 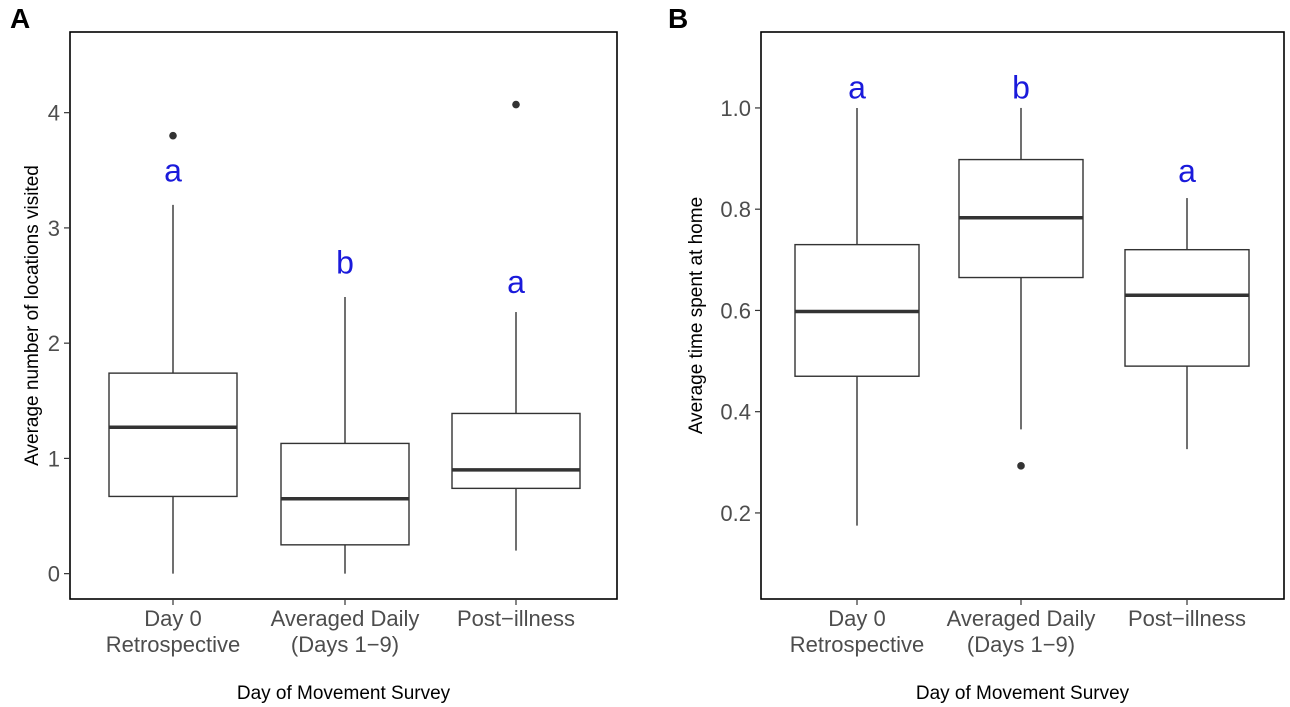 What do you see at coordinates (54, 113) in the screenshot?
I see `y-tick-label: 4` at bounding box center [54, 113].